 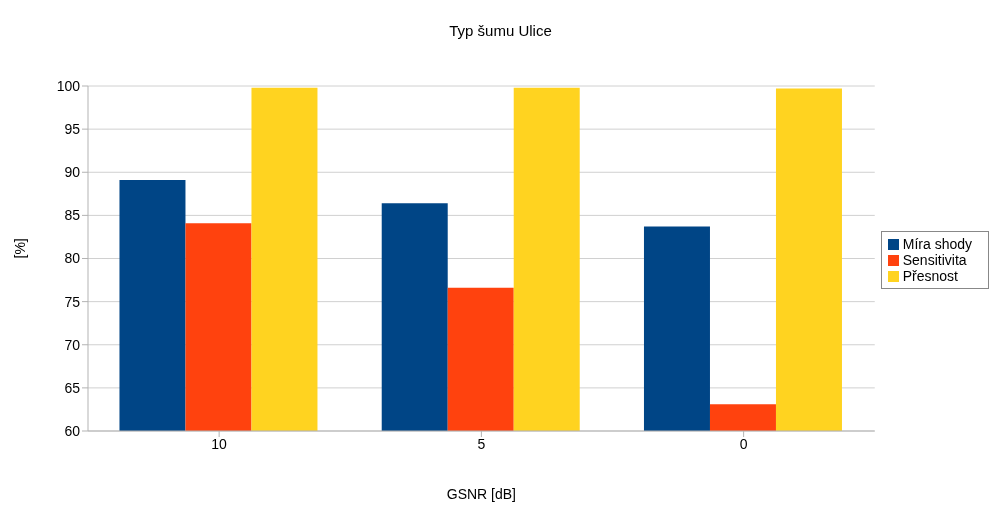 What do you see at coordinates (72, 430) in the screenshot?
I see `y-tick-label: 60` at bounding box center [72, 430].